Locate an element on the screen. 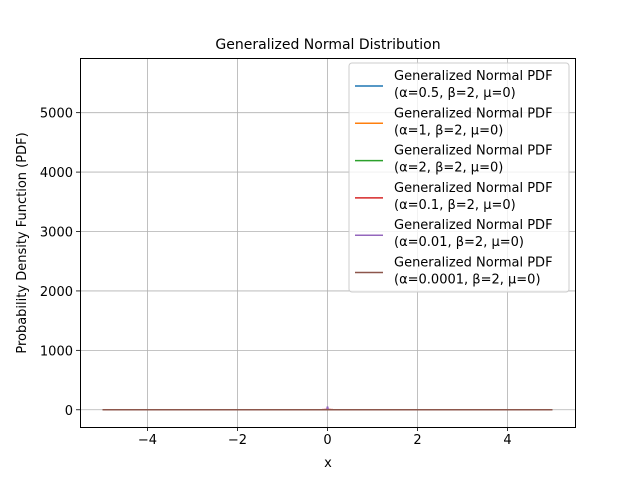 This screenshot has width=640, height=480. x-tick-label: 0 is located at coordinates (327, 440).